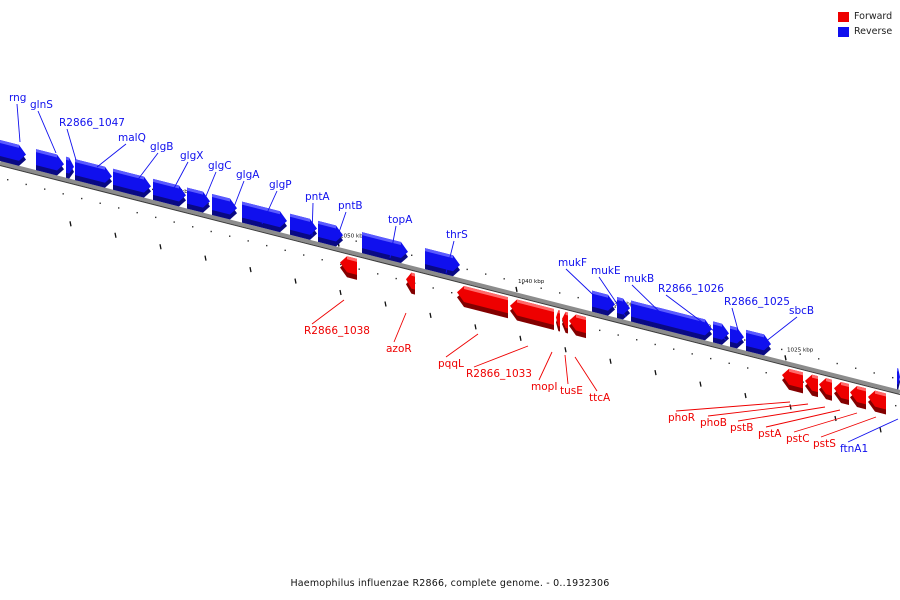 This screenshot has height=600, width=900. What do you see at coordinates (757, 302) in the screenshot?
I see `gene-label: R2866_1025` at bounding box center [757, 302].